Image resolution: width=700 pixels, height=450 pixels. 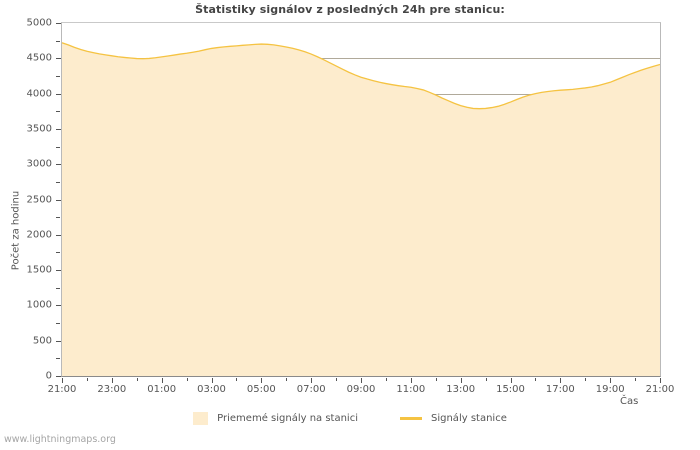 What do you see at coordinates (39, 164) in the screenshot?
I see `y-axis-label: 3000` at bounding box center [39, 164].